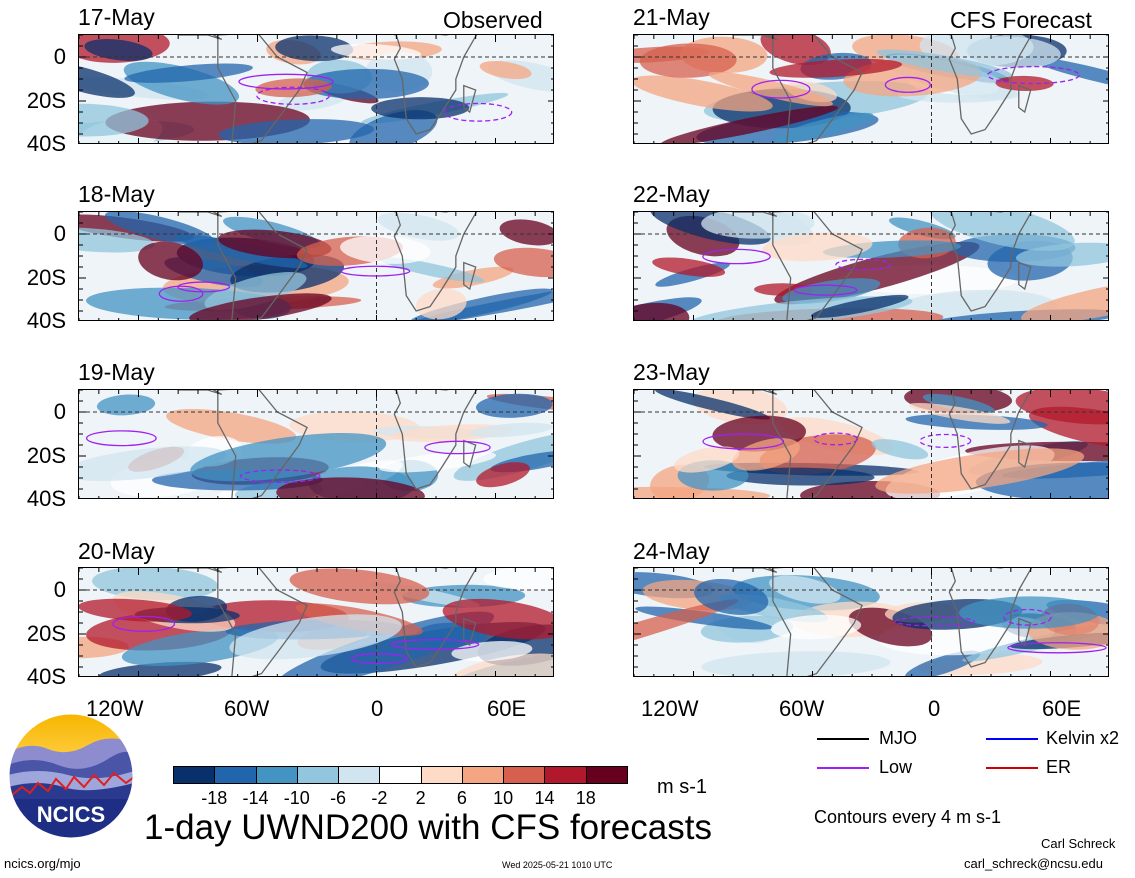 This screenshot has height=878, width=1135. I want to click on kelvin-legend-label: Kelvin x2, so click(1083, 738).